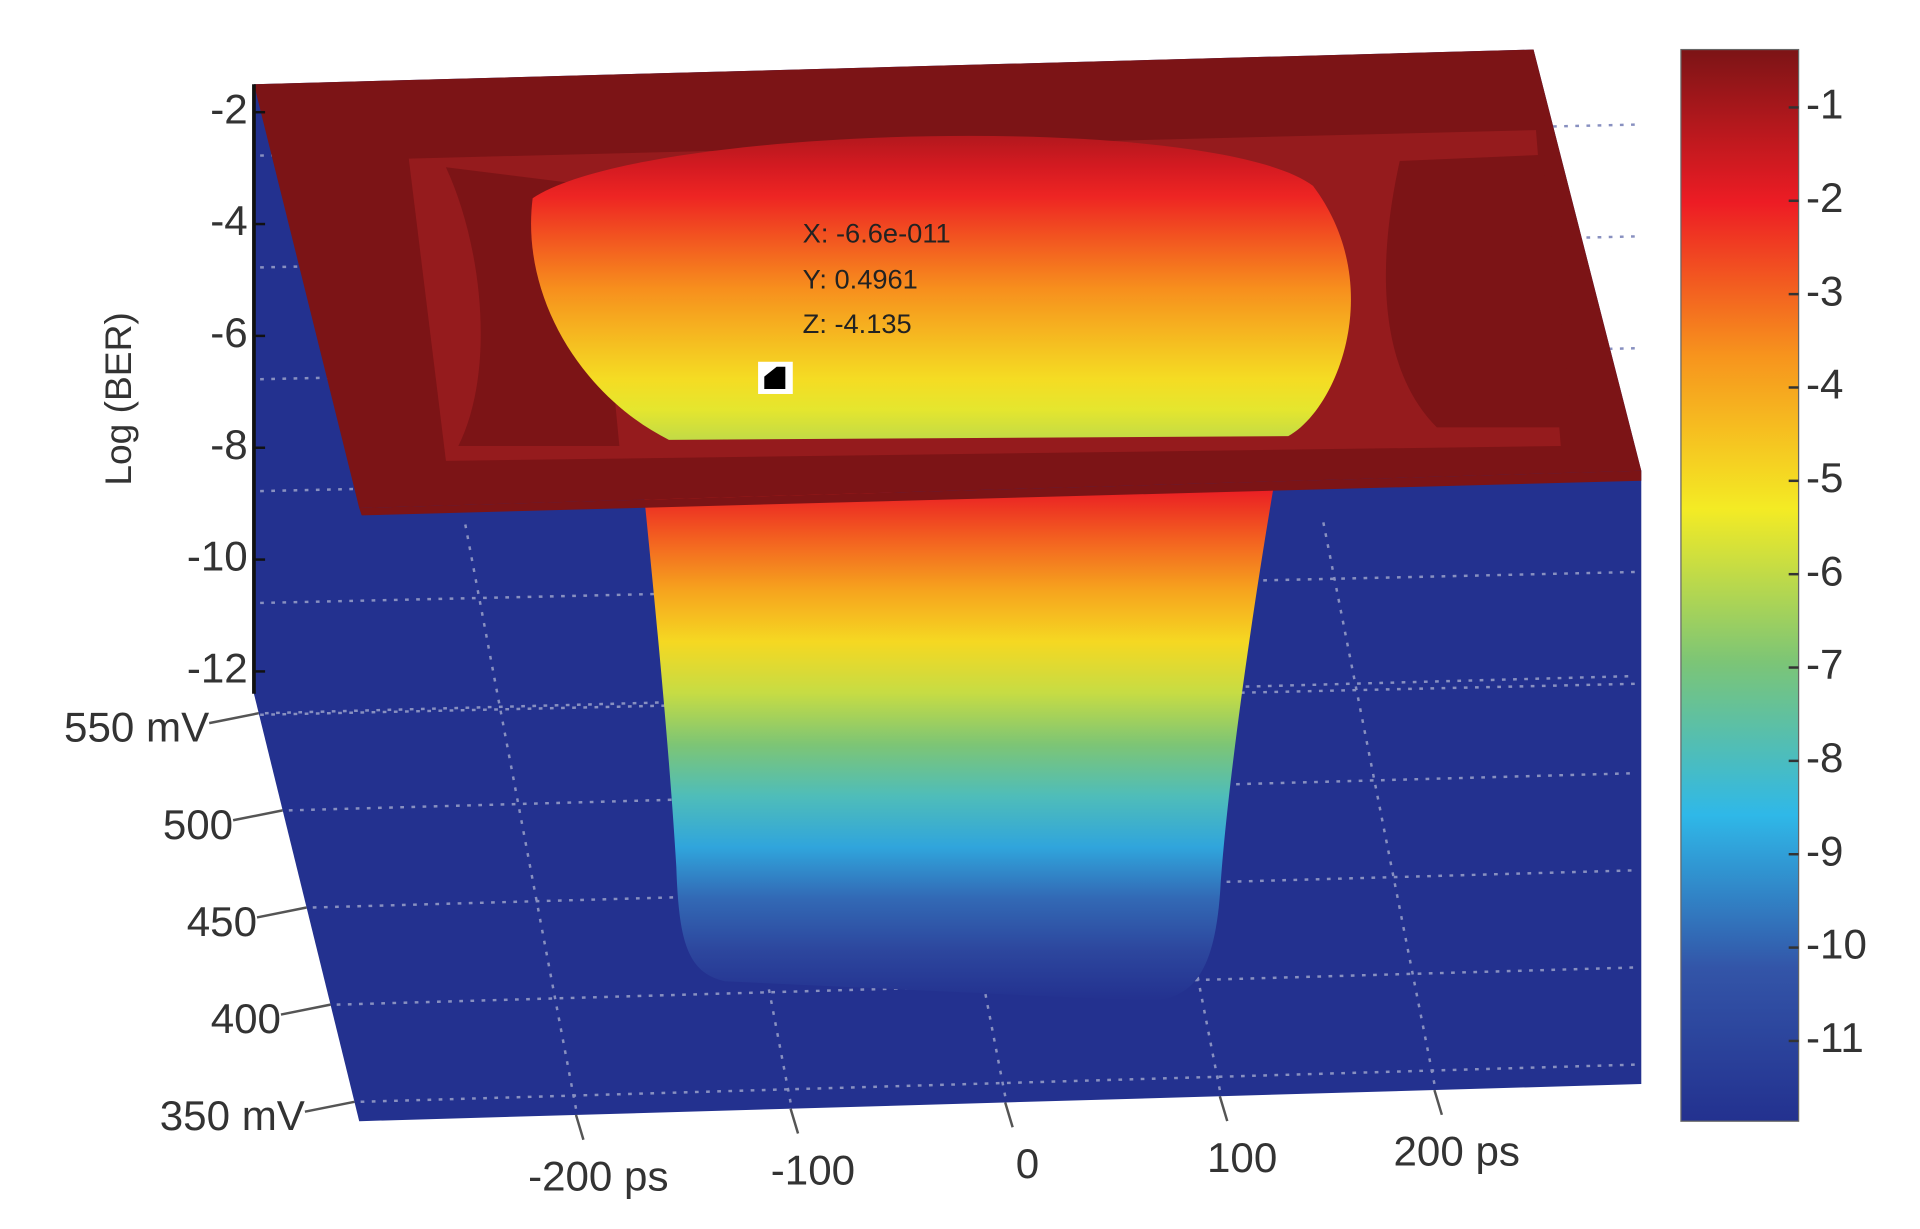  I want to click on cursor-z: Z: -4.135, so click(857, 323).